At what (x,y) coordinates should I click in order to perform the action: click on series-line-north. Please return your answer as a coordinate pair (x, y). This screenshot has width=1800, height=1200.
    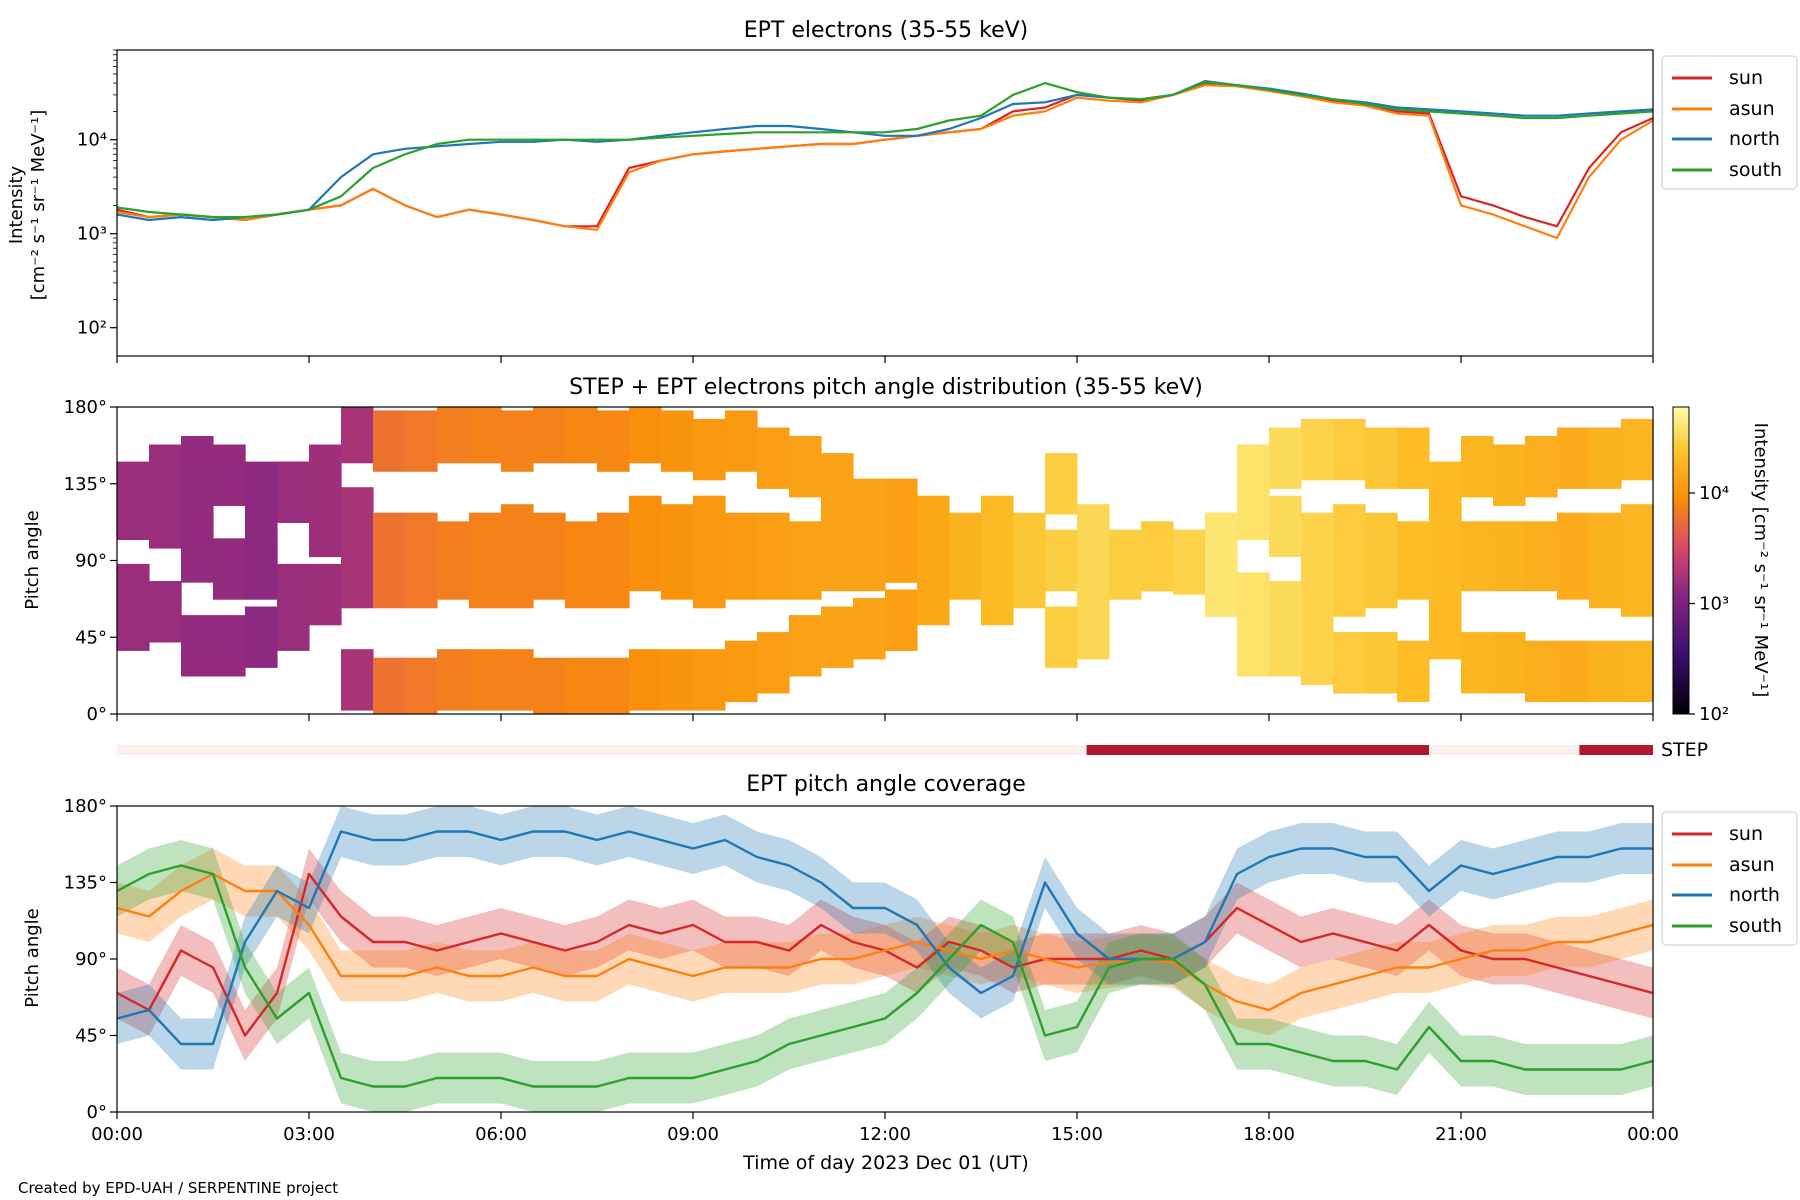
    Looking at the image, I should click on (885, 150).